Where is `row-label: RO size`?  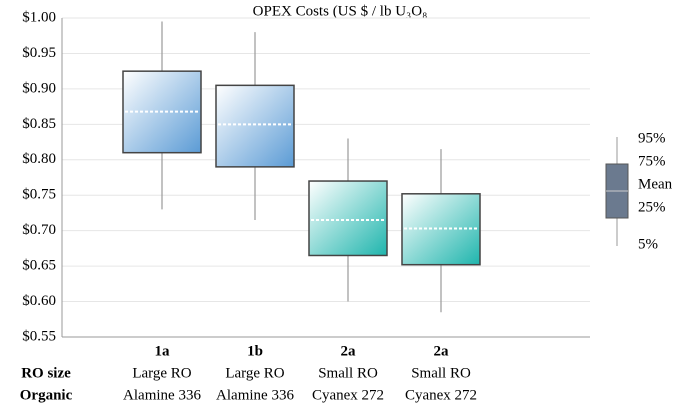 row-label: RO size is located at coordinates (46, 373).